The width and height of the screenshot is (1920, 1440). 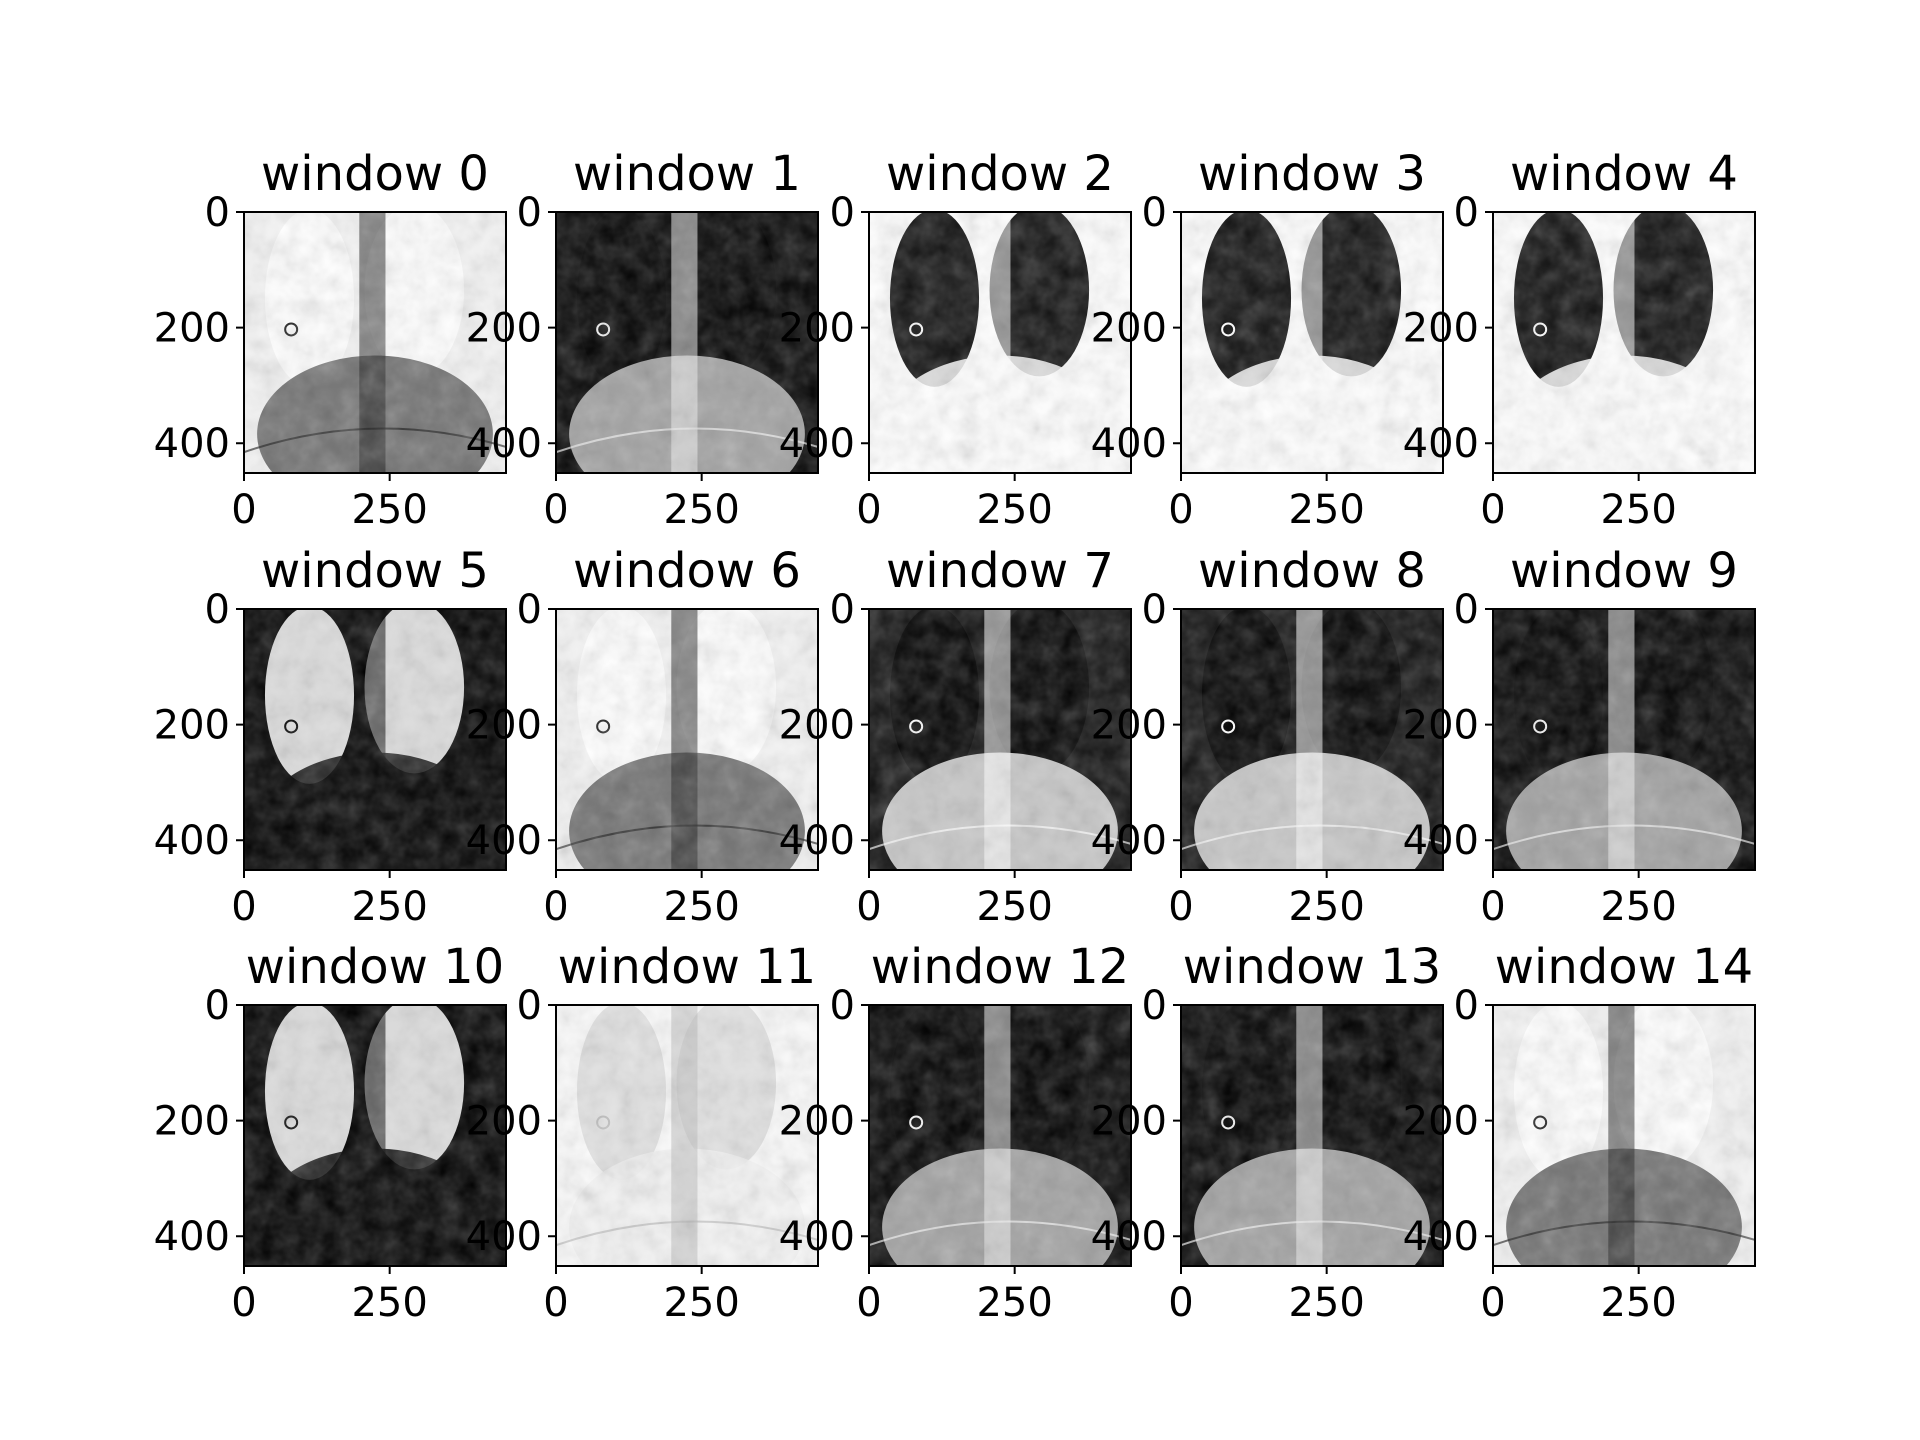 What do you see at coordinates (1000, 174) in the screenshot?
I see `panel-title: window 2` at bounding box center [1000, 174].